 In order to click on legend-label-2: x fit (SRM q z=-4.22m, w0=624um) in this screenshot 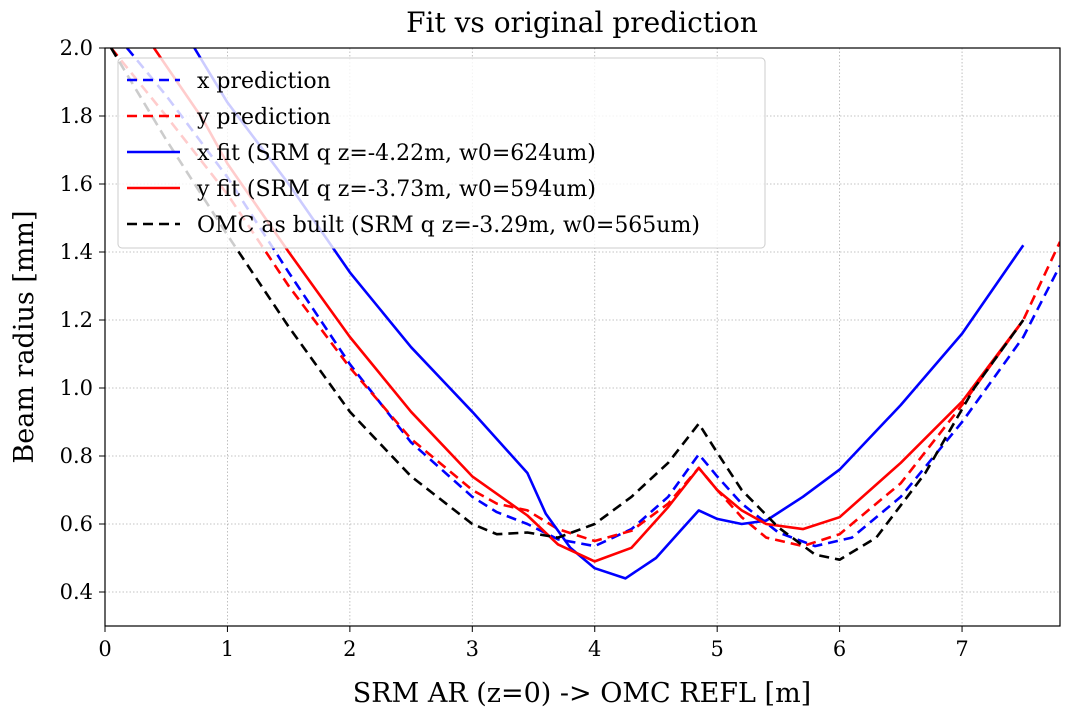, I will do `click(396, 153)`.